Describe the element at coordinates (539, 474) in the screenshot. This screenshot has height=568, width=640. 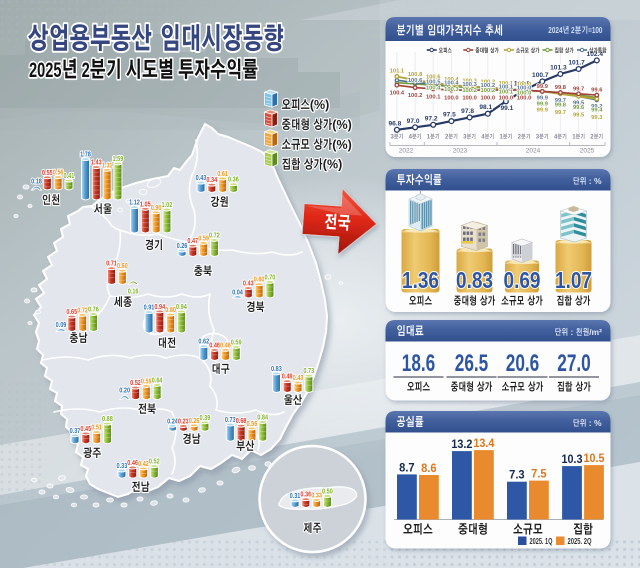
I see `svg-text: 7.5` at that location.